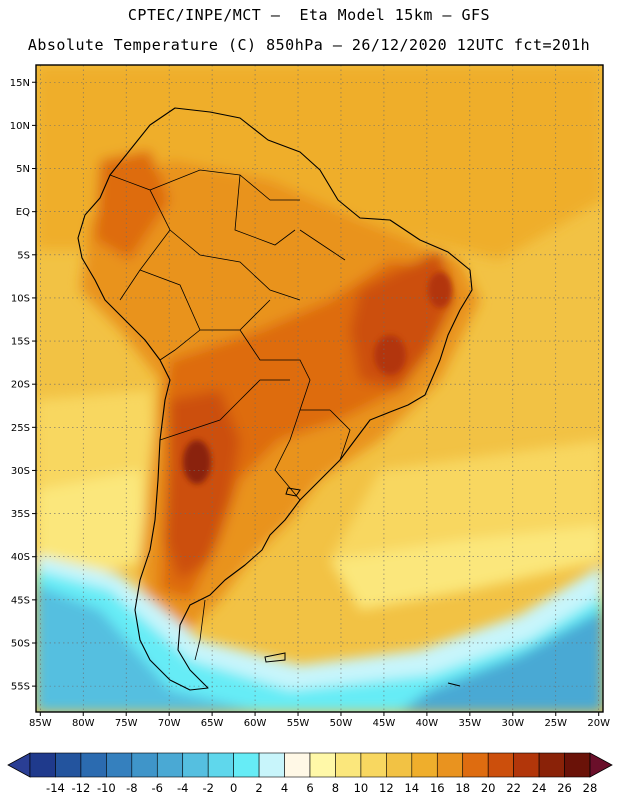 This screenshot has width=618, height=800. Describe the element at coordinates (20, 298) in the screenshot. I see `lat-tick-label: 10S` at that location.